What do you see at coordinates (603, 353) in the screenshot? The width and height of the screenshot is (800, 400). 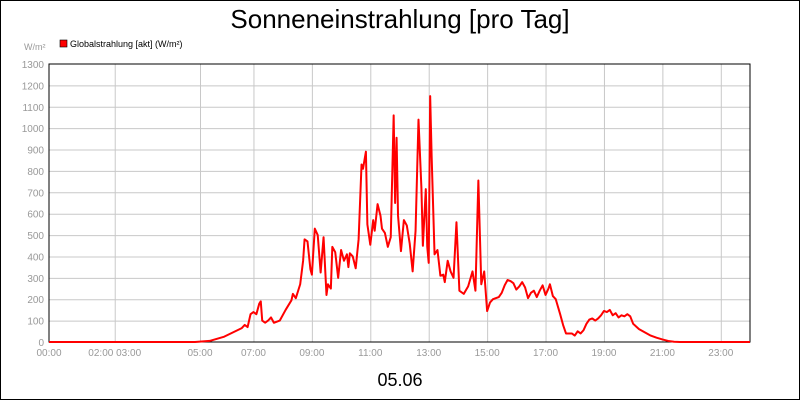 I see `x-tick-label-9: 19:00` at bounding box center [603, 353].